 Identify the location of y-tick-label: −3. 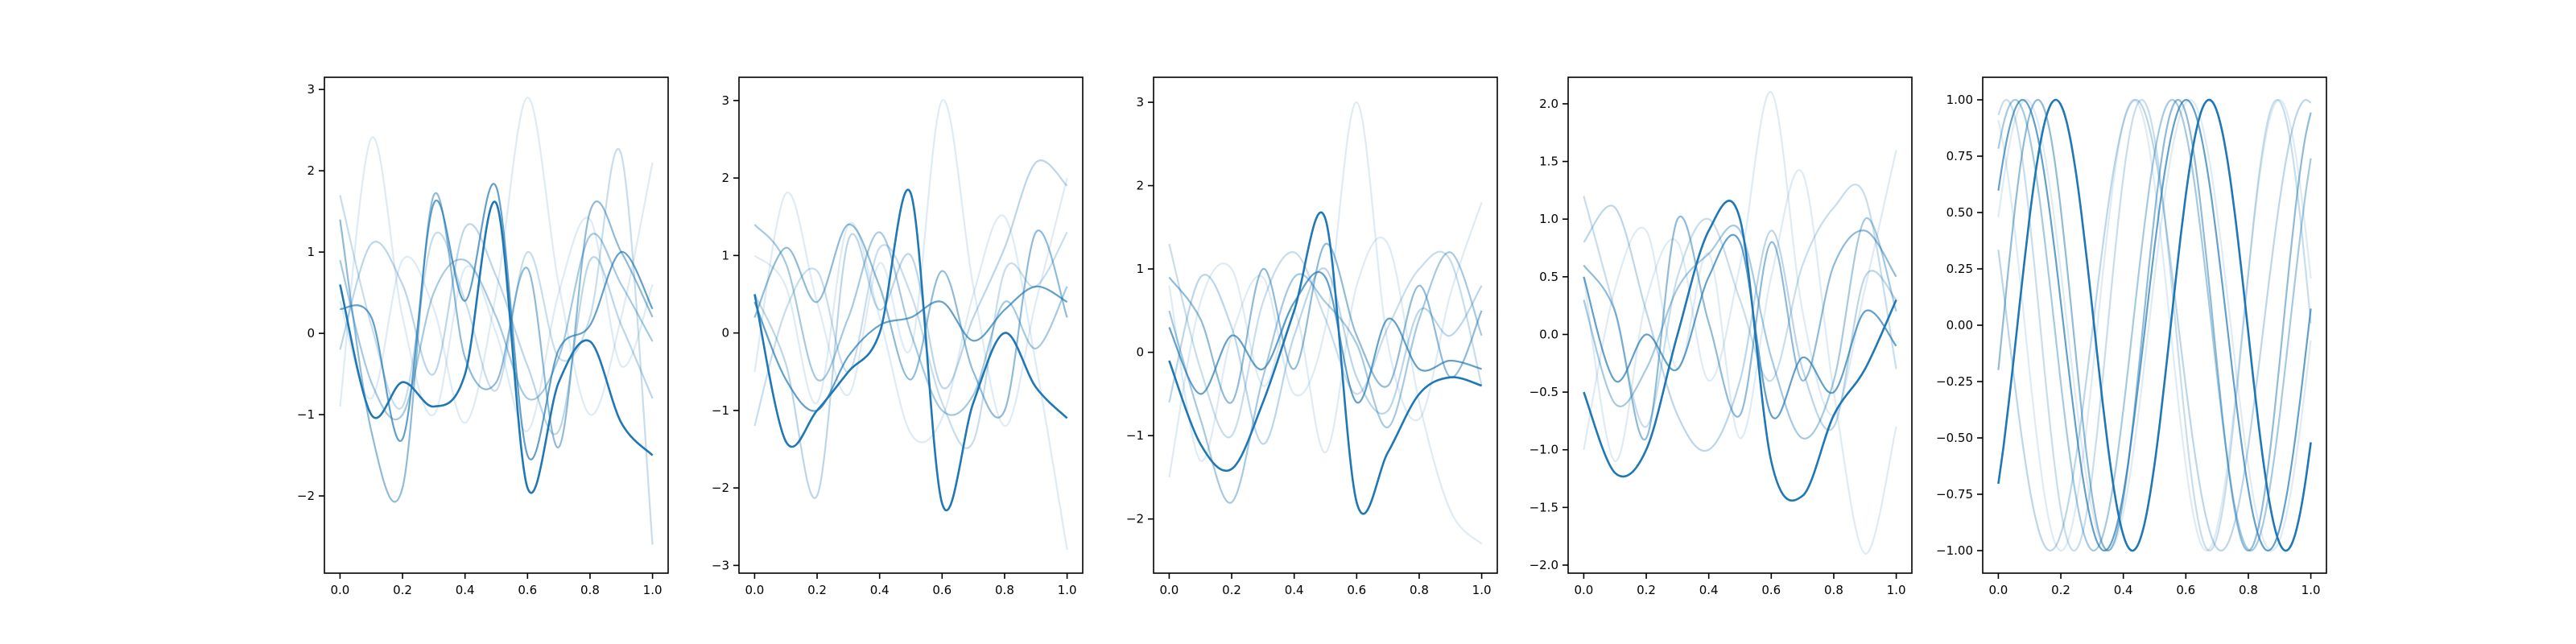
(720, 565).